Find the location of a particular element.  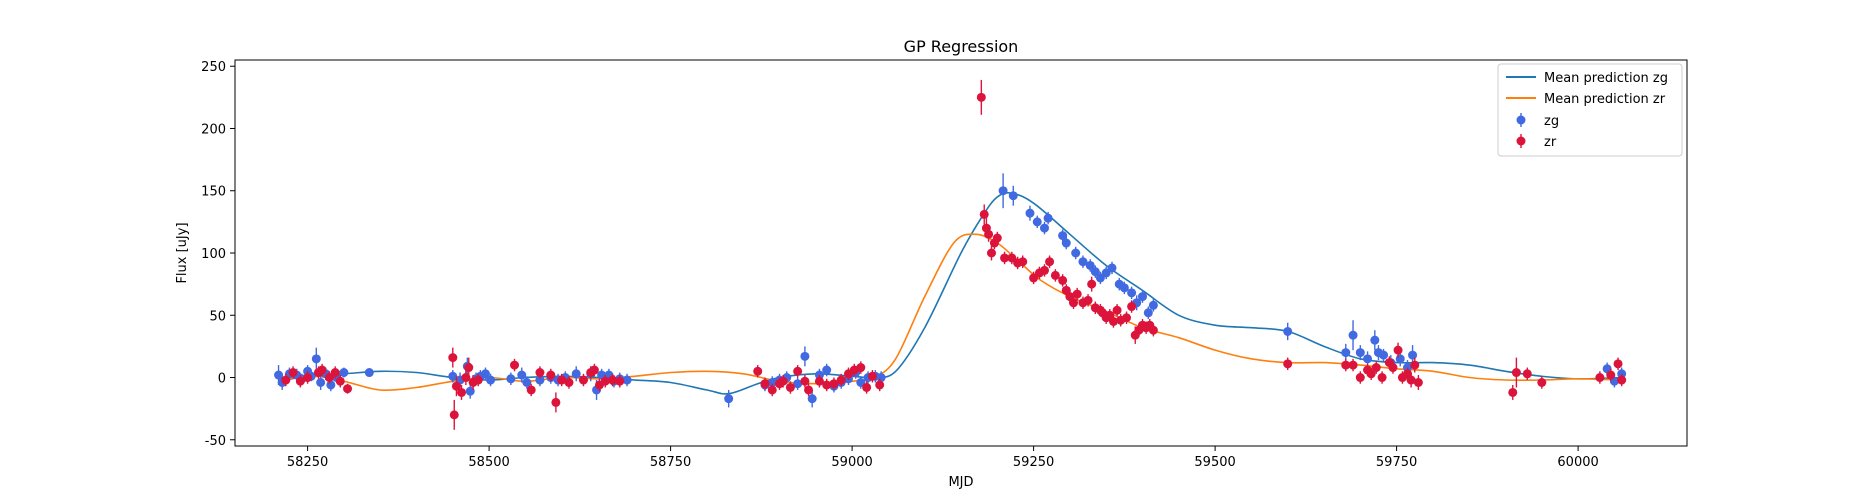

x-tick-label: 59500 is located at coordinates (1214, 462).